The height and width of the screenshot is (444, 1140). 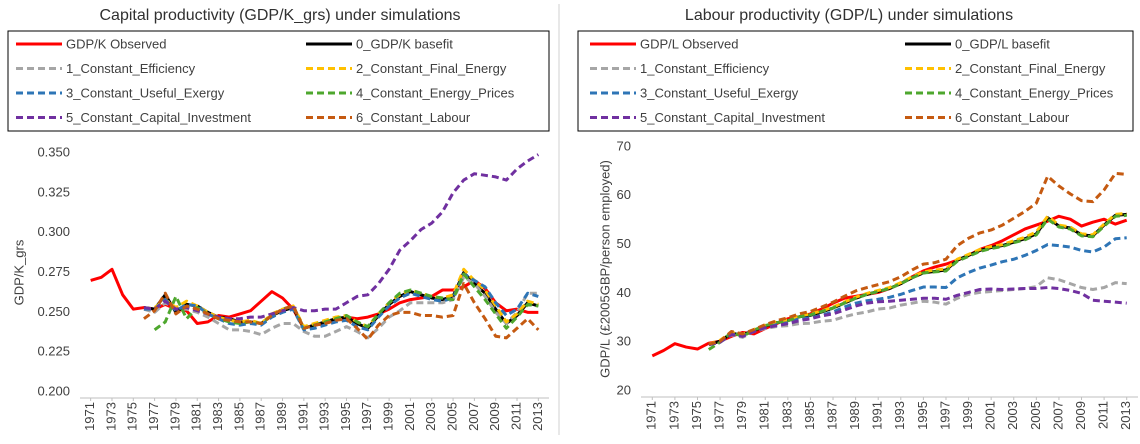 I want to click on y-axis-title: GDP/K_grs, so click(x=18, y=272).